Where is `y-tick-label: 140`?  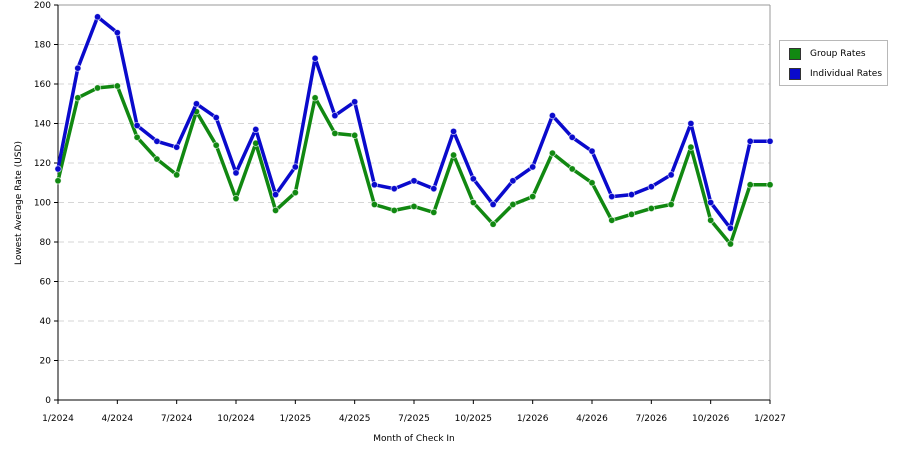
y-tick-label: 140 is located at coordinates (42, 125).